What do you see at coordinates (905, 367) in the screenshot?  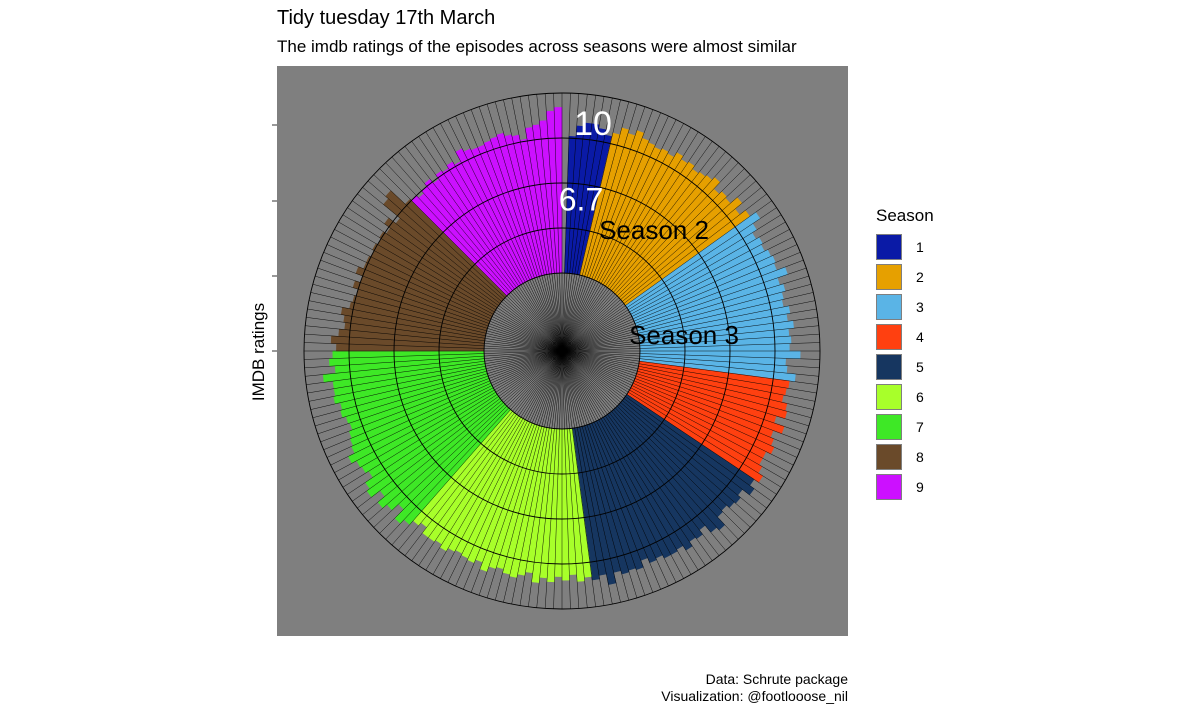 I see `legend-items: 1 2 3 4 5 6 7 8 9` at bounding box center [905, 367].